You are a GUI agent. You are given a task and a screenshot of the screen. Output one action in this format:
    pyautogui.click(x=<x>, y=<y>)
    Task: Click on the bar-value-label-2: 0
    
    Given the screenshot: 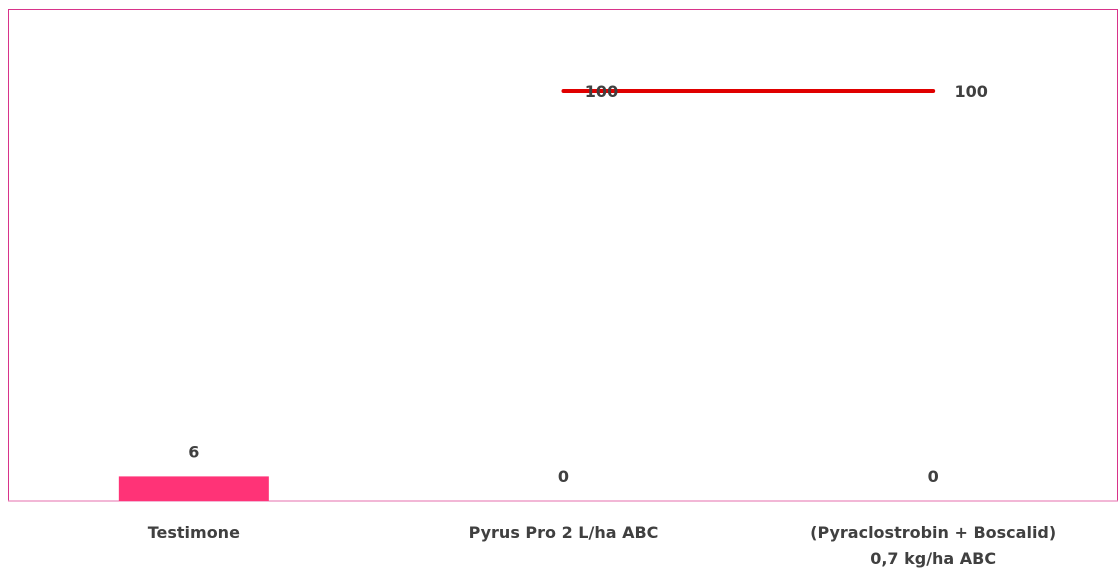 What is the action you would take?
    pyautogui.click(x=933, y=476)
    